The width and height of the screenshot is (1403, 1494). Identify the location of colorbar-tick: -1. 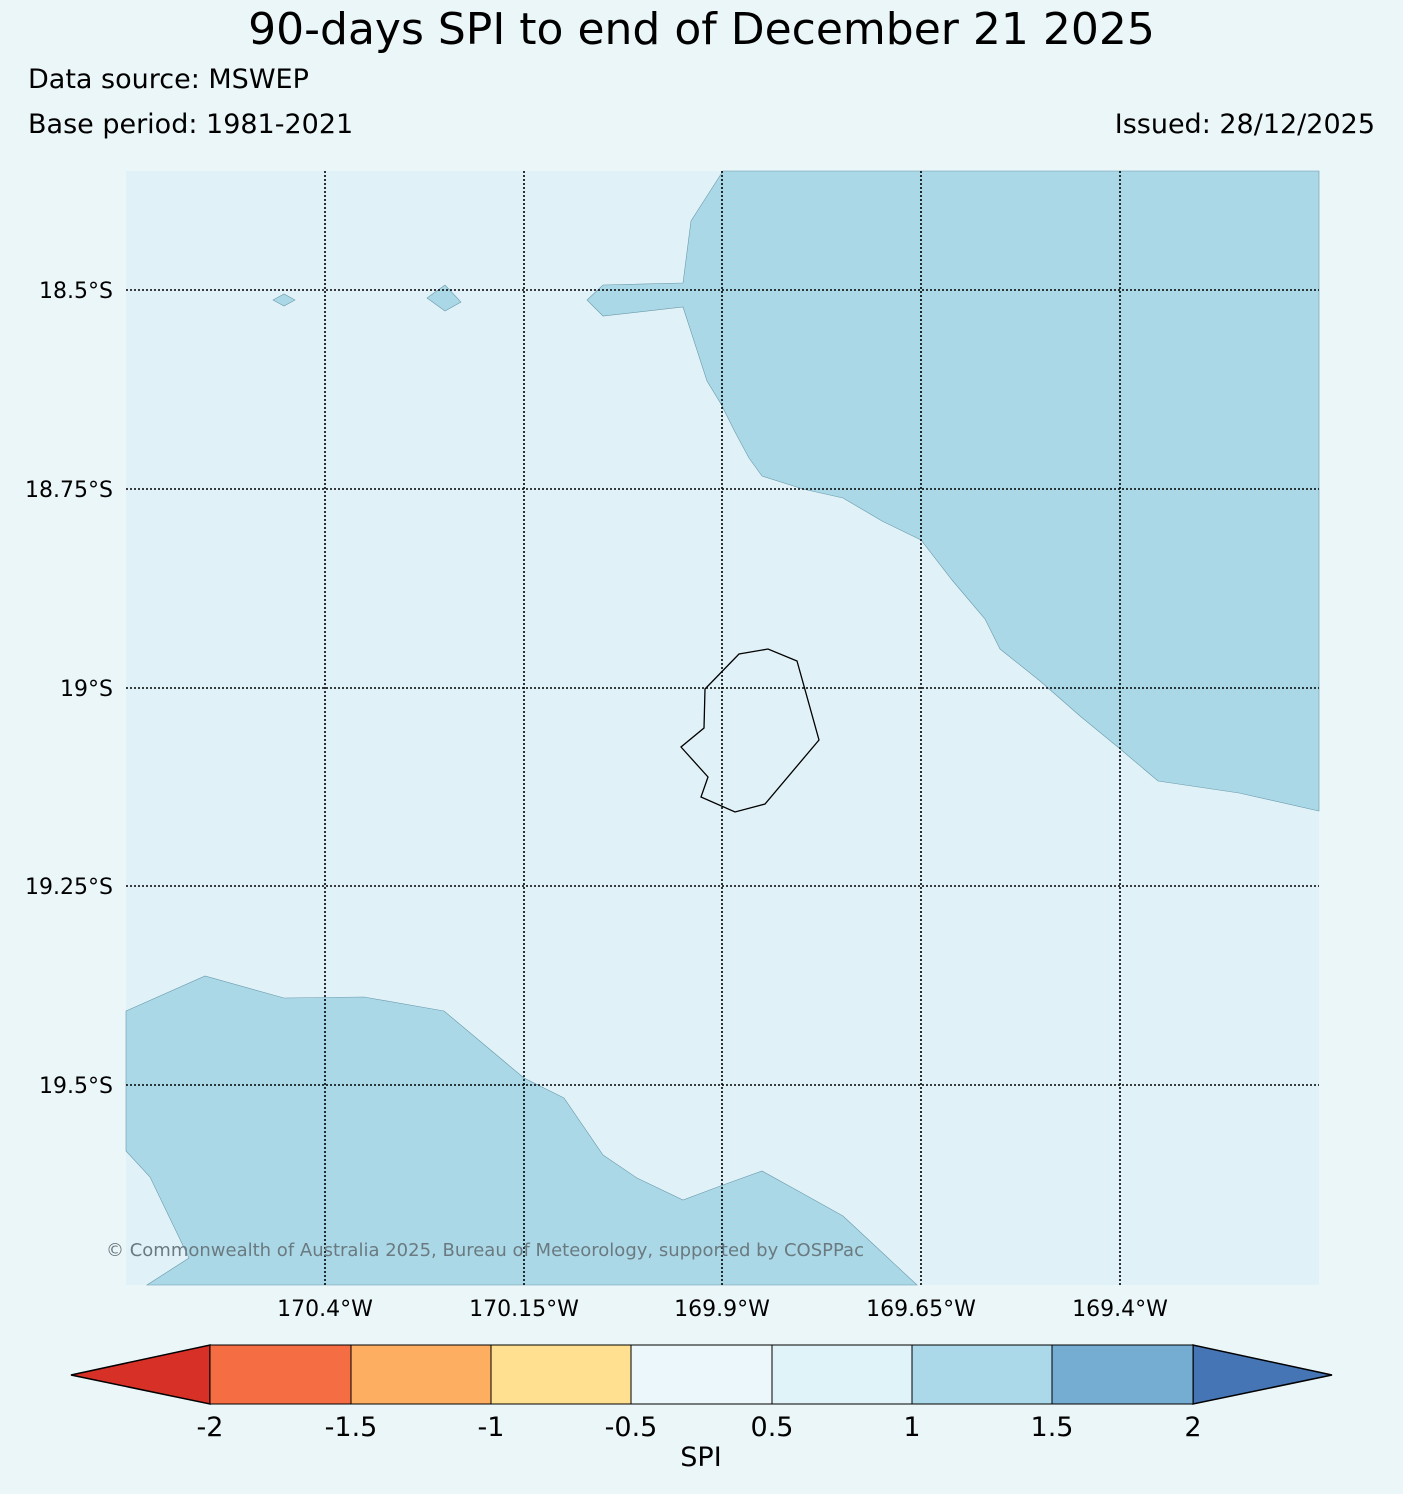
(491, 1427).